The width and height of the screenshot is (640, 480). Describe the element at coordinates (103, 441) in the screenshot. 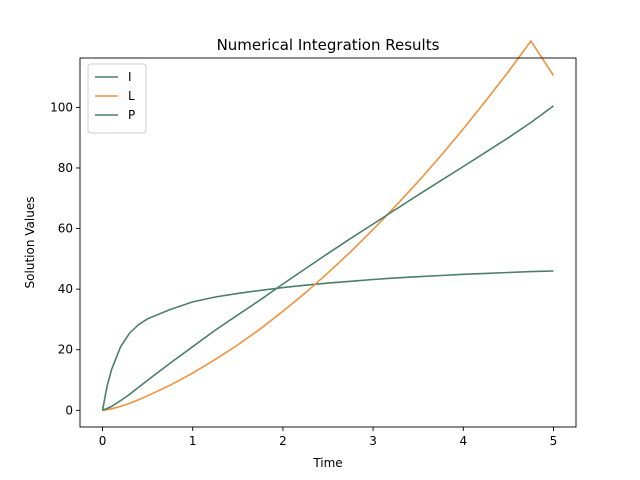

I see `x-tick-label: 0` at that location.